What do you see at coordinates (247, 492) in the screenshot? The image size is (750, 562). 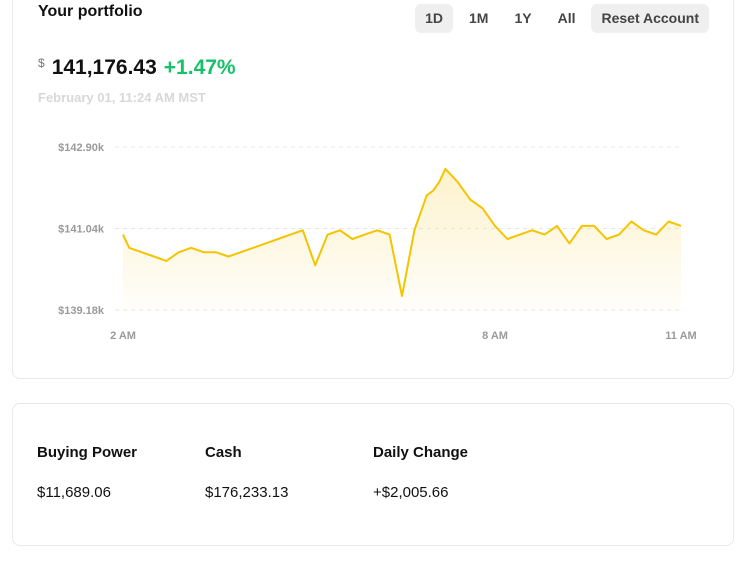 I see `cash-value: $176,233.13` at bounding box center [247, 492].